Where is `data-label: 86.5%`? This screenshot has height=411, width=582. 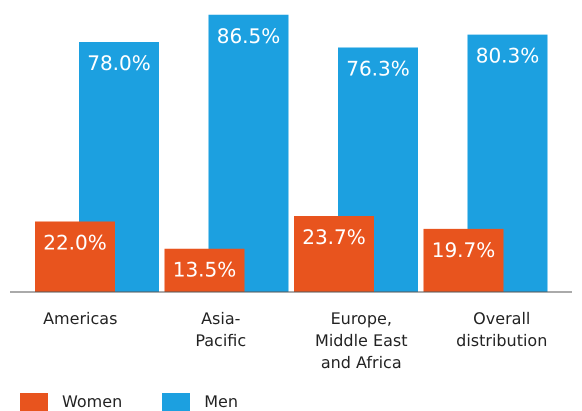 data-label: 86.5% is located at coordinates (248, 36).